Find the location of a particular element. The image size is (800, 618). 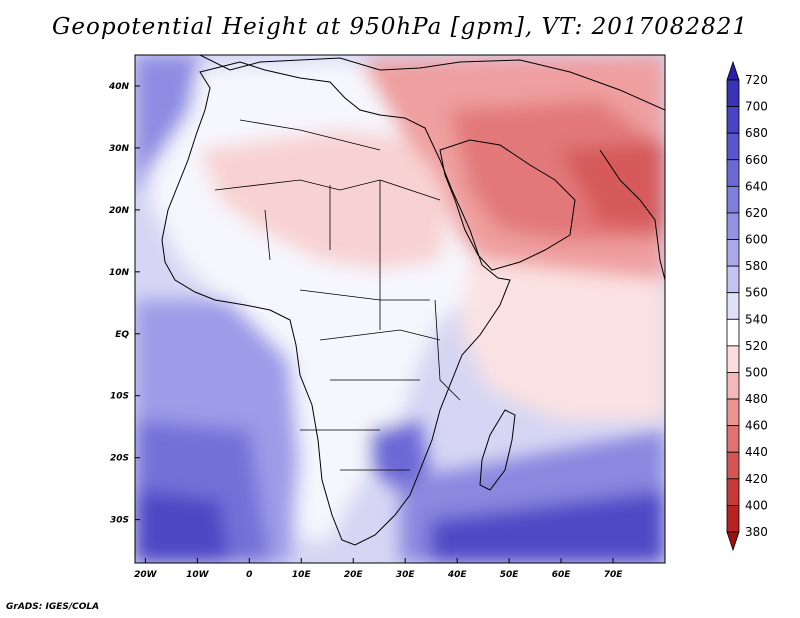

lon-label: 0 is located at coordinates (249, 575).